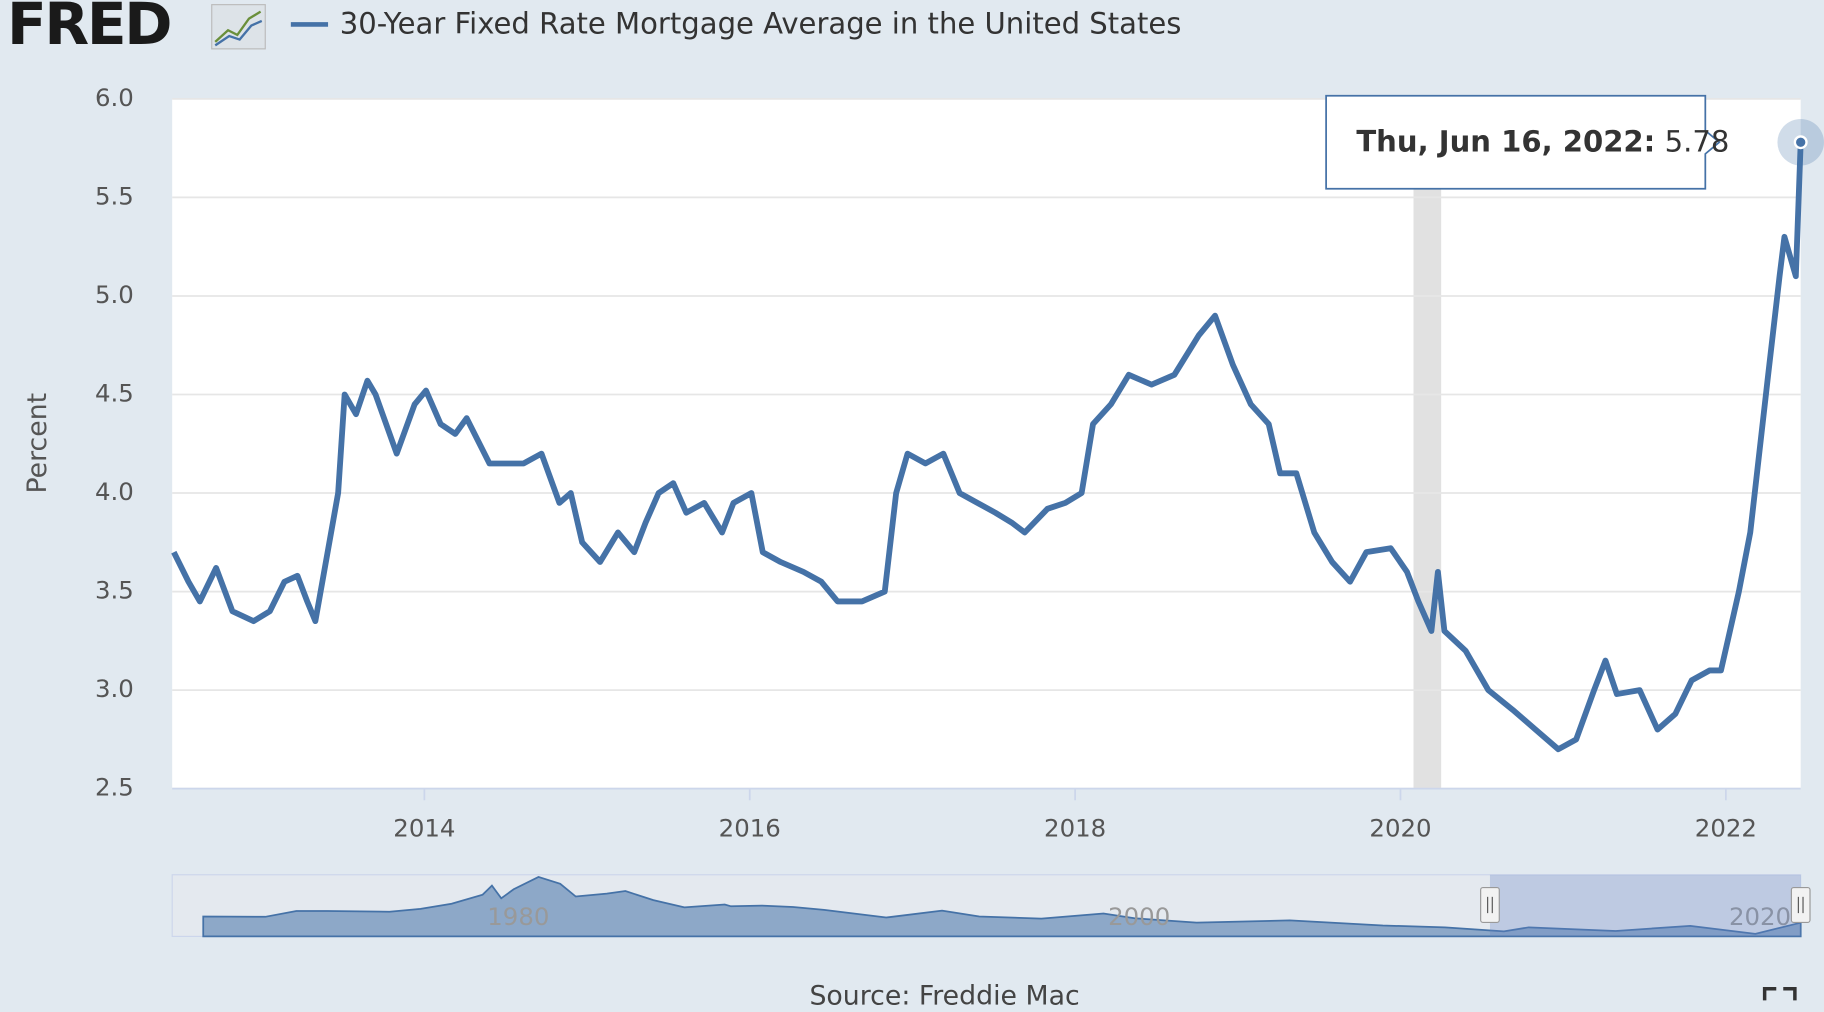  I want to click on y-tick-label: 5.0, so click(114, 294).